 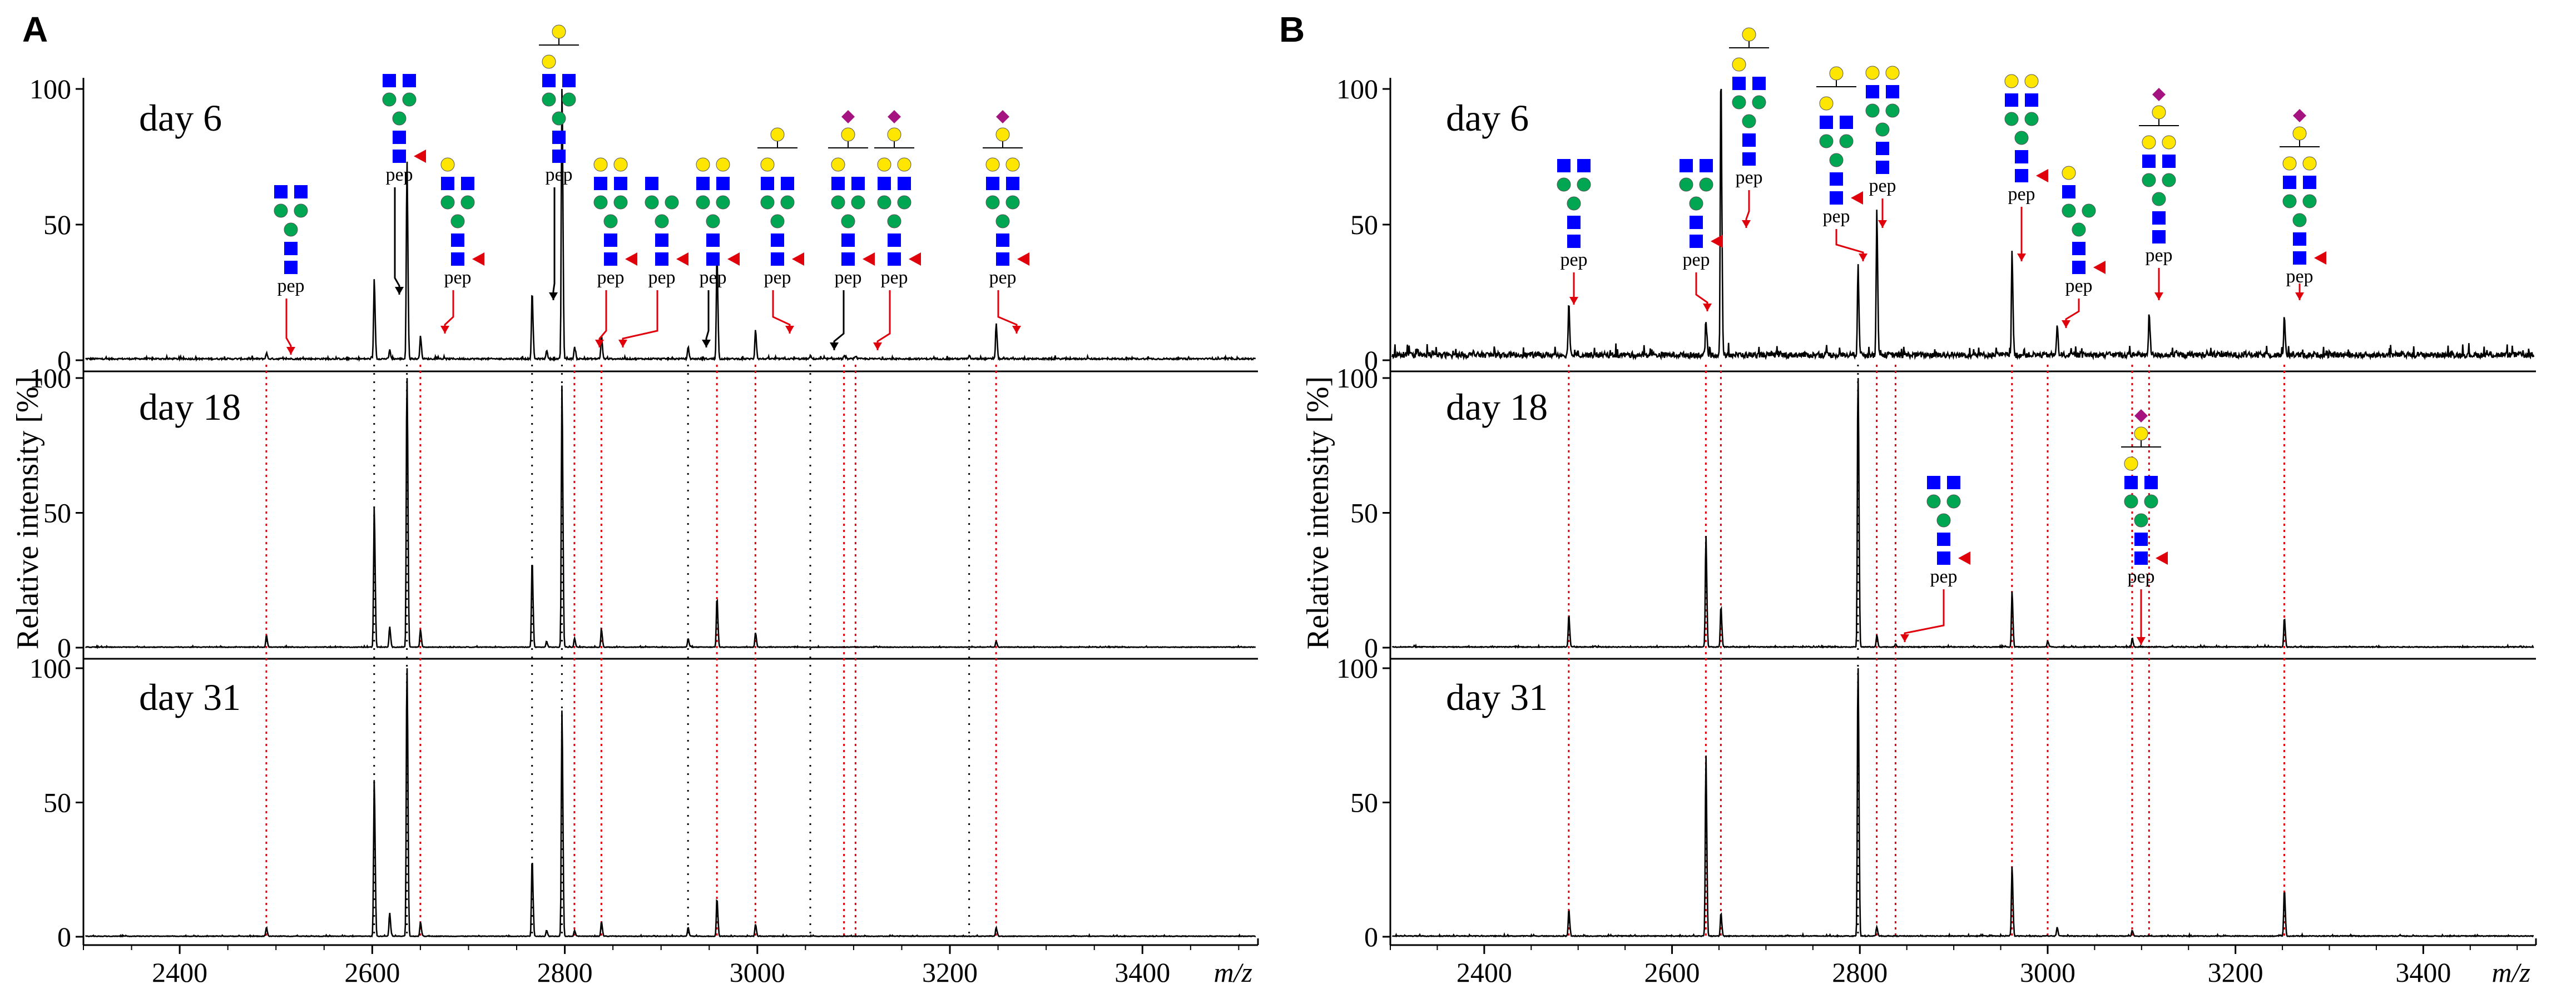 I want to click on arrow-line, so click(x=1849, y=245).